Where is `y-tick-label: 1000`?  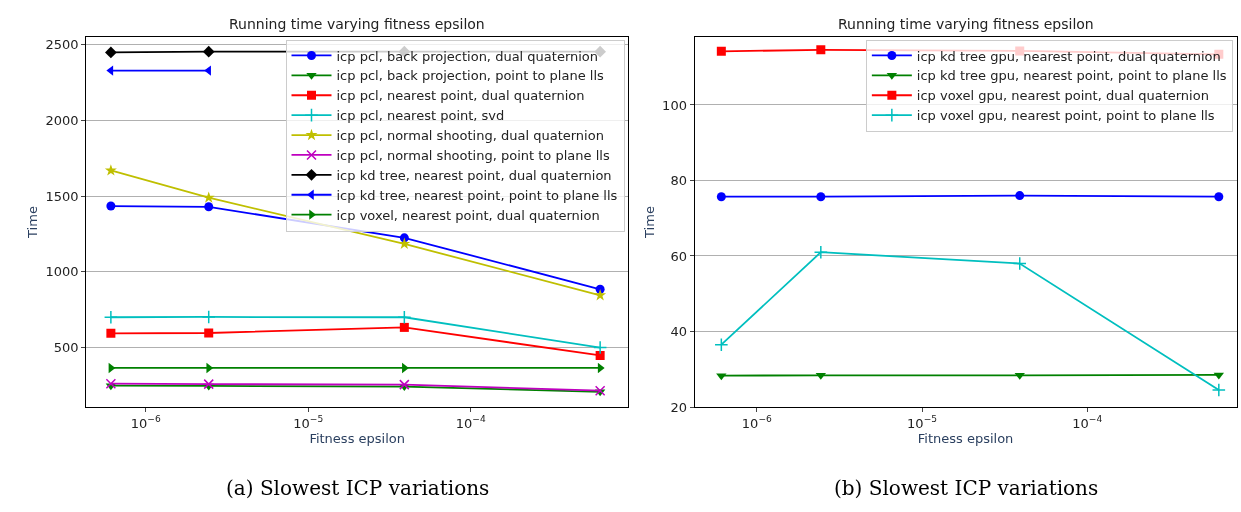
y-tick-label: 1000 is located at coordinates (62, 272).